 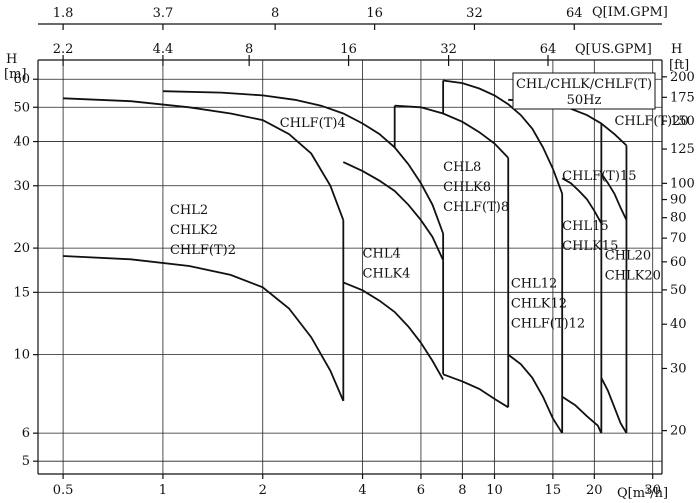 What do you see at coordinates (678, 238) in the screenshot?
I see `ft-tick-label: 70` at bounding box center [678, 238].